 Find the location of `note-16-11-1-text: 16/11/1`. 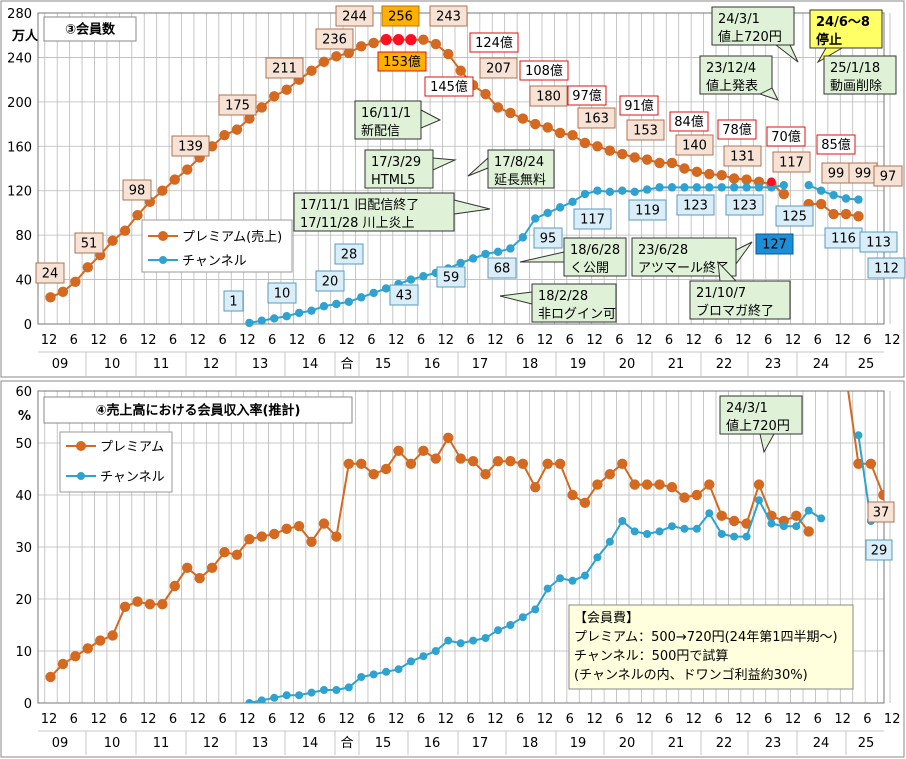

note-16-11-1-text: 16/11/1 is located at coordinates (386, 113).